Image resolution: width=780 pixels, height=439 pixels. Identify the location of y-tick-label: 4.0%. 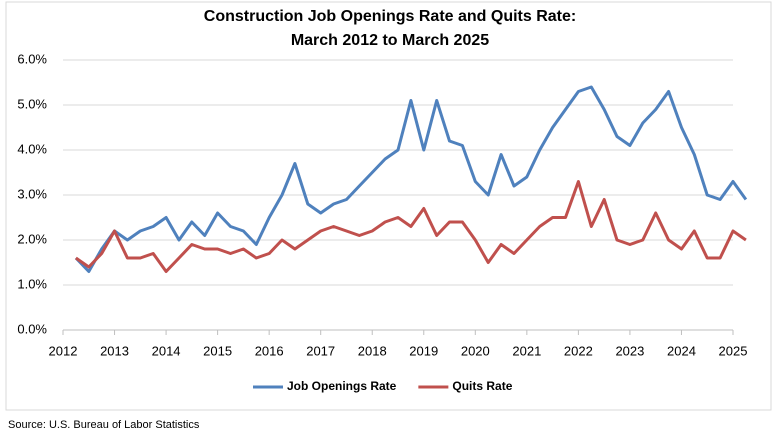
(32, 148).